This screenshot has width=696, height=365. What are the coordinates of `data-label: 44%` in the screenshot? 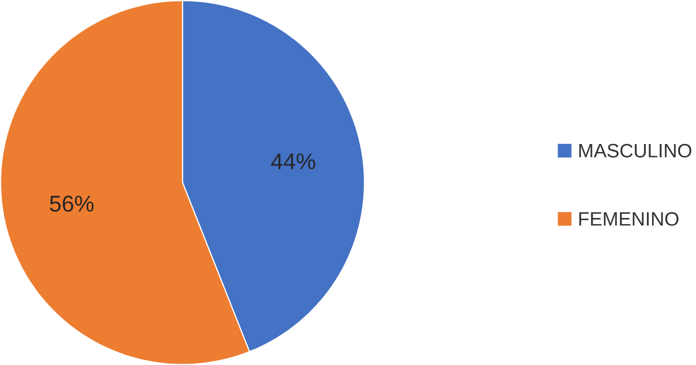 It's located at (293, 161).